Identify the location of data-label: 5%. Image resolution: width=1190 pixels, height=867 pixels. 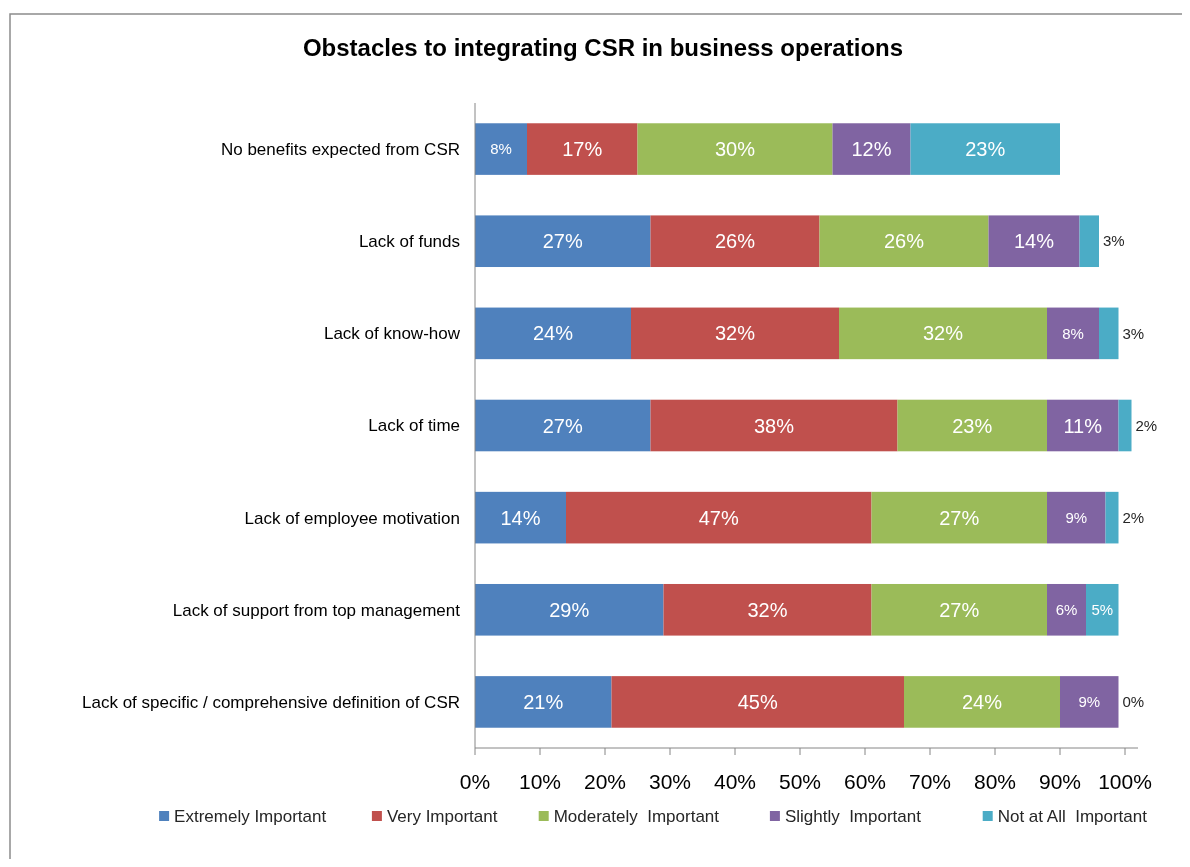
(1102, 610).